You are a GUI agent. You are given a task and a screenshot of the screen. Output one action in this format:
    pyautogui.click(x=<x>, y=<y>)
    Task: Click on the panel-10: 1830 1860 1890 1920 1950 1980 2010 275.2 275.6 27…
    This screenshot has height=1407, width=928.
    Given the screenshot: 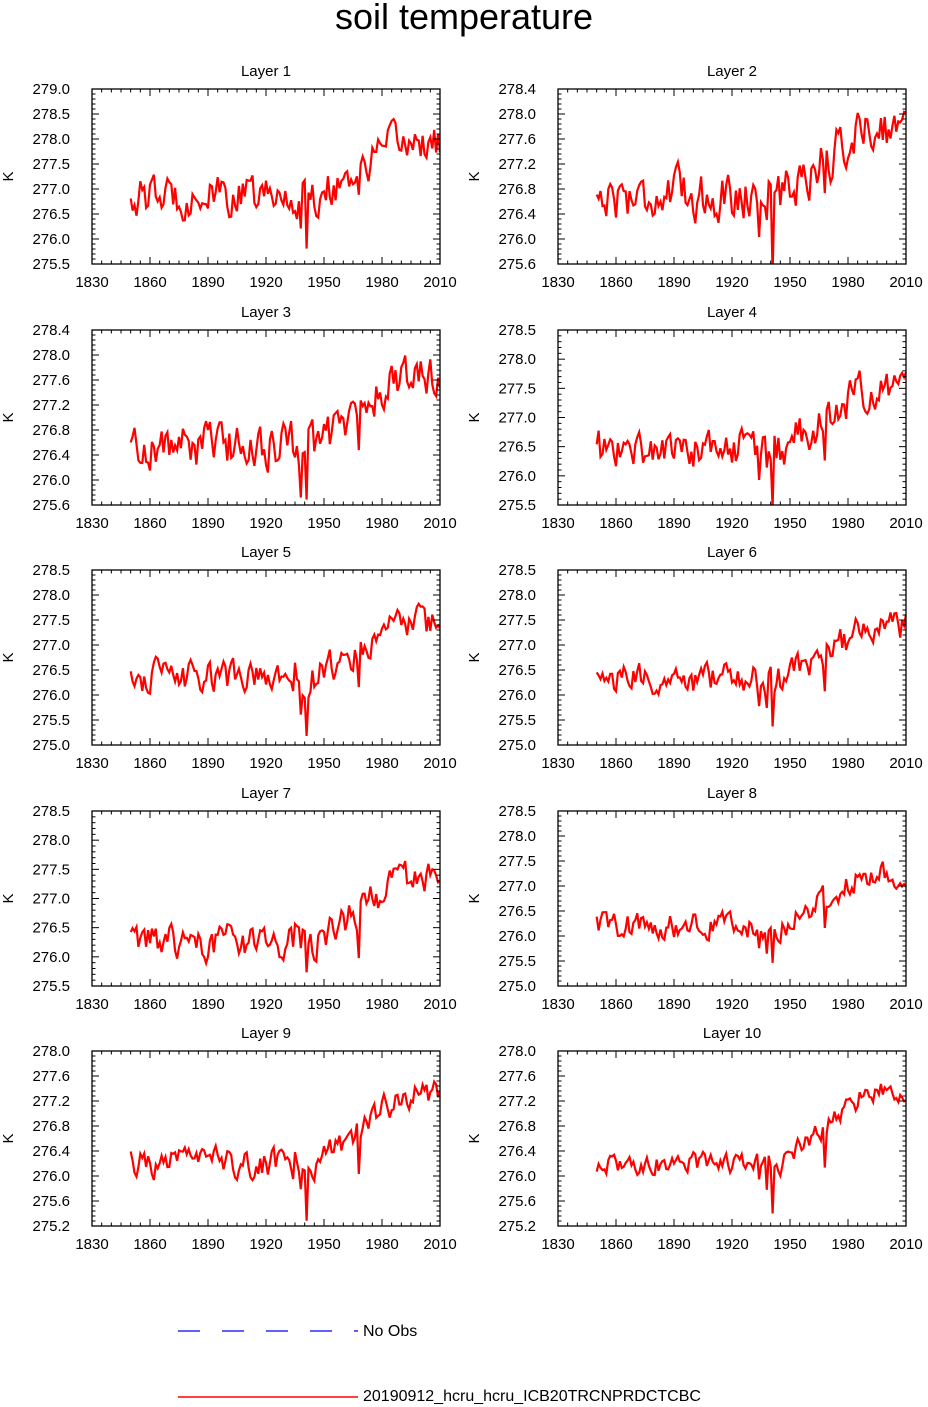 What is the action you would take?
    pyautogui.click(x=694, y=1139)
    